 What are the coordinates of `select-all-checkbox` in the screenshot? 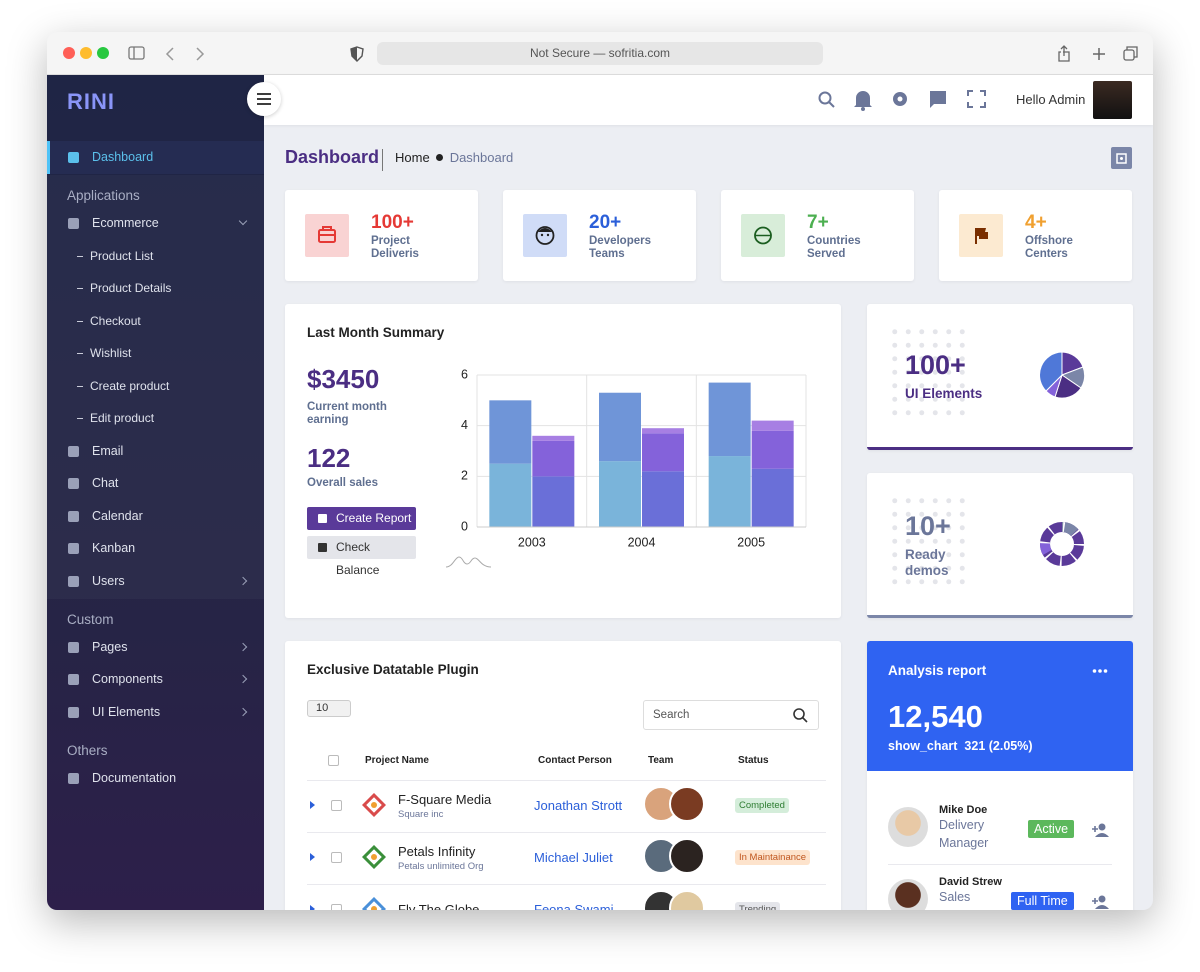 It's located at (333, 760).